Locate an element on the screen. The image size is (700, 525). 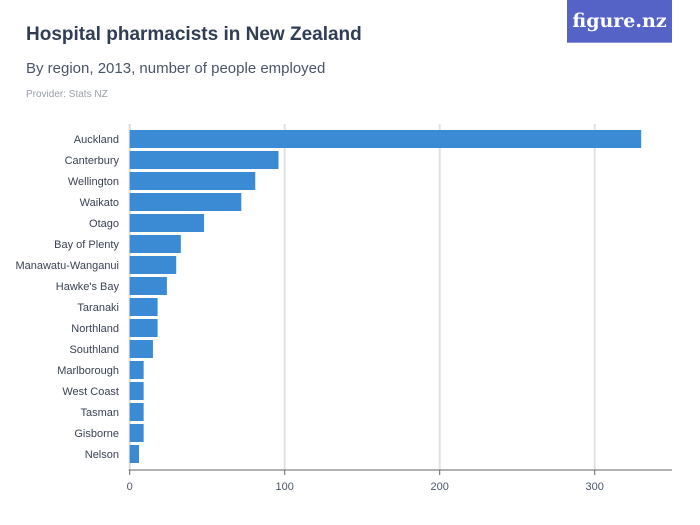
category-label: Bay of Plenty is located at coordinates (86, 245).